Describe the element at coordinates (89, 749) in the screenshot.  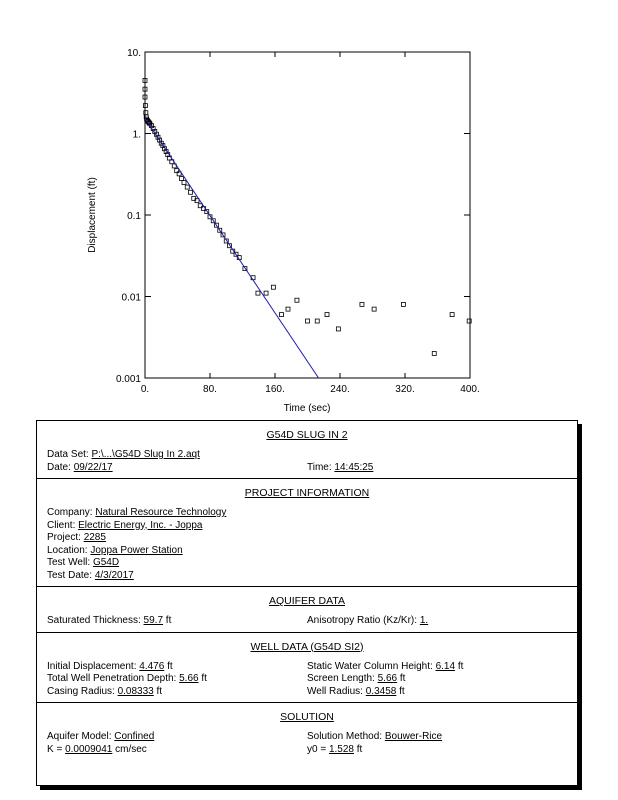
I see `field-value: 0.0009041` at that location.